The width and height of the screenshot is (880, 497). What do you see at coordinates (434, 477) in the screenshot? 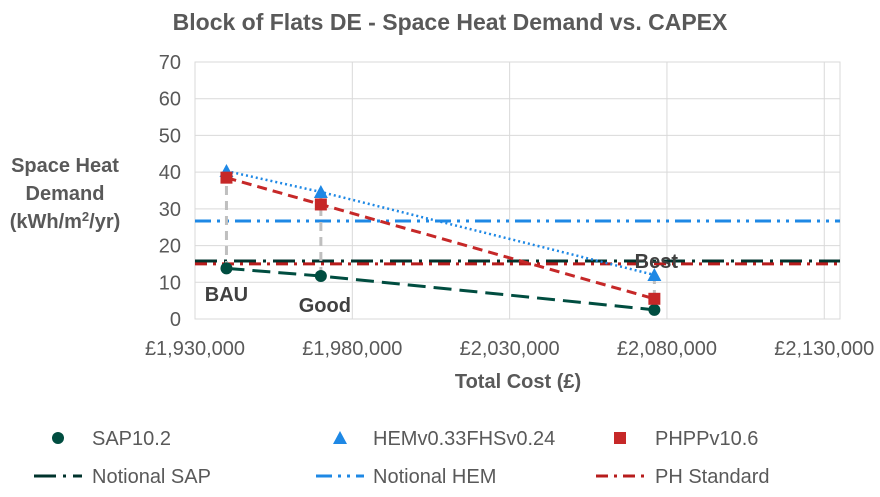
I see `legend-entry-label: Notional HEM` at bounding box center [434, 477].